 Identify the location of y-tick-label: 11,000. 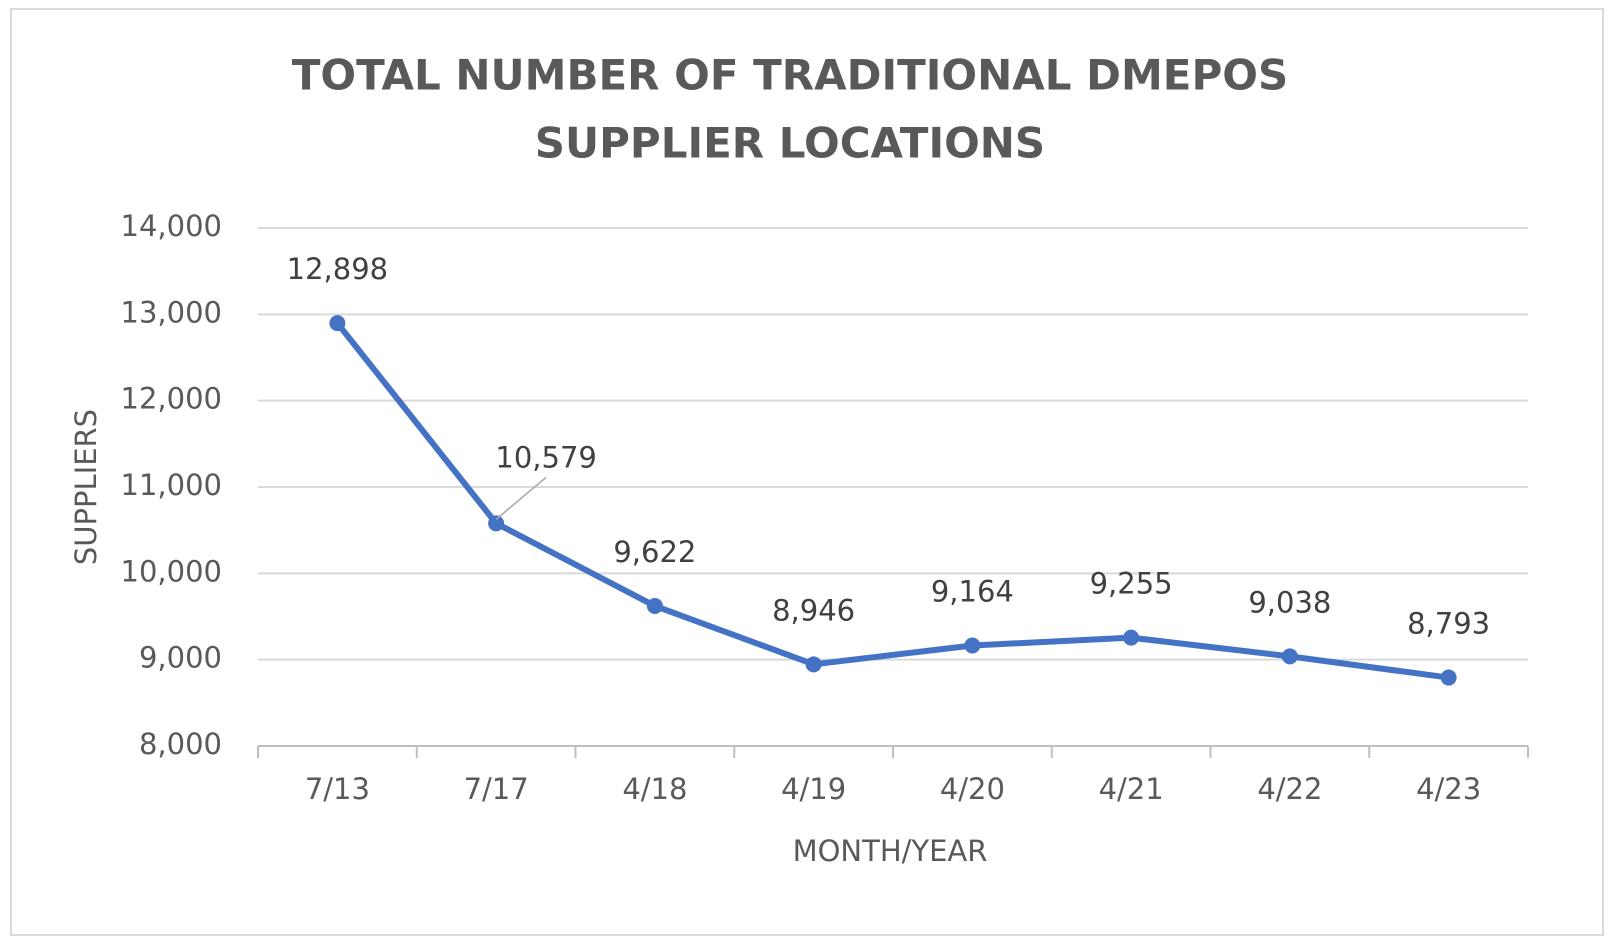
(171, 485).